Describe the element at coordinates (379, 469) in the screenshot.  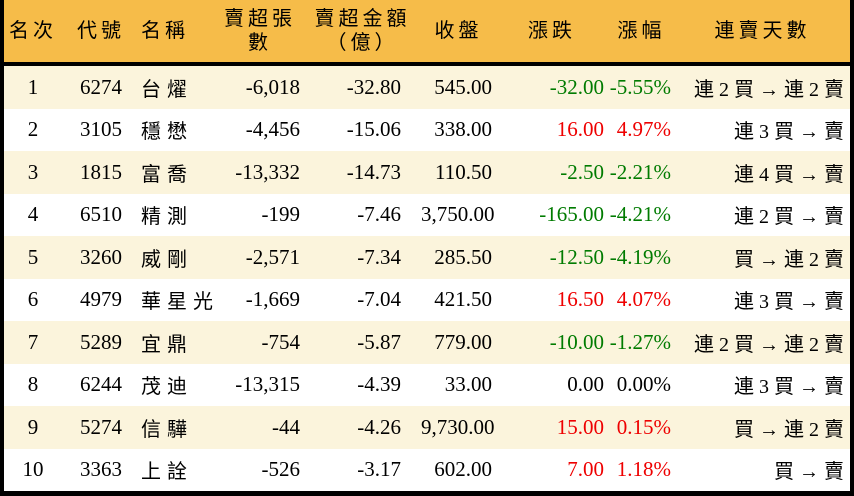
I see `cell-amount: -3.17` at that location.